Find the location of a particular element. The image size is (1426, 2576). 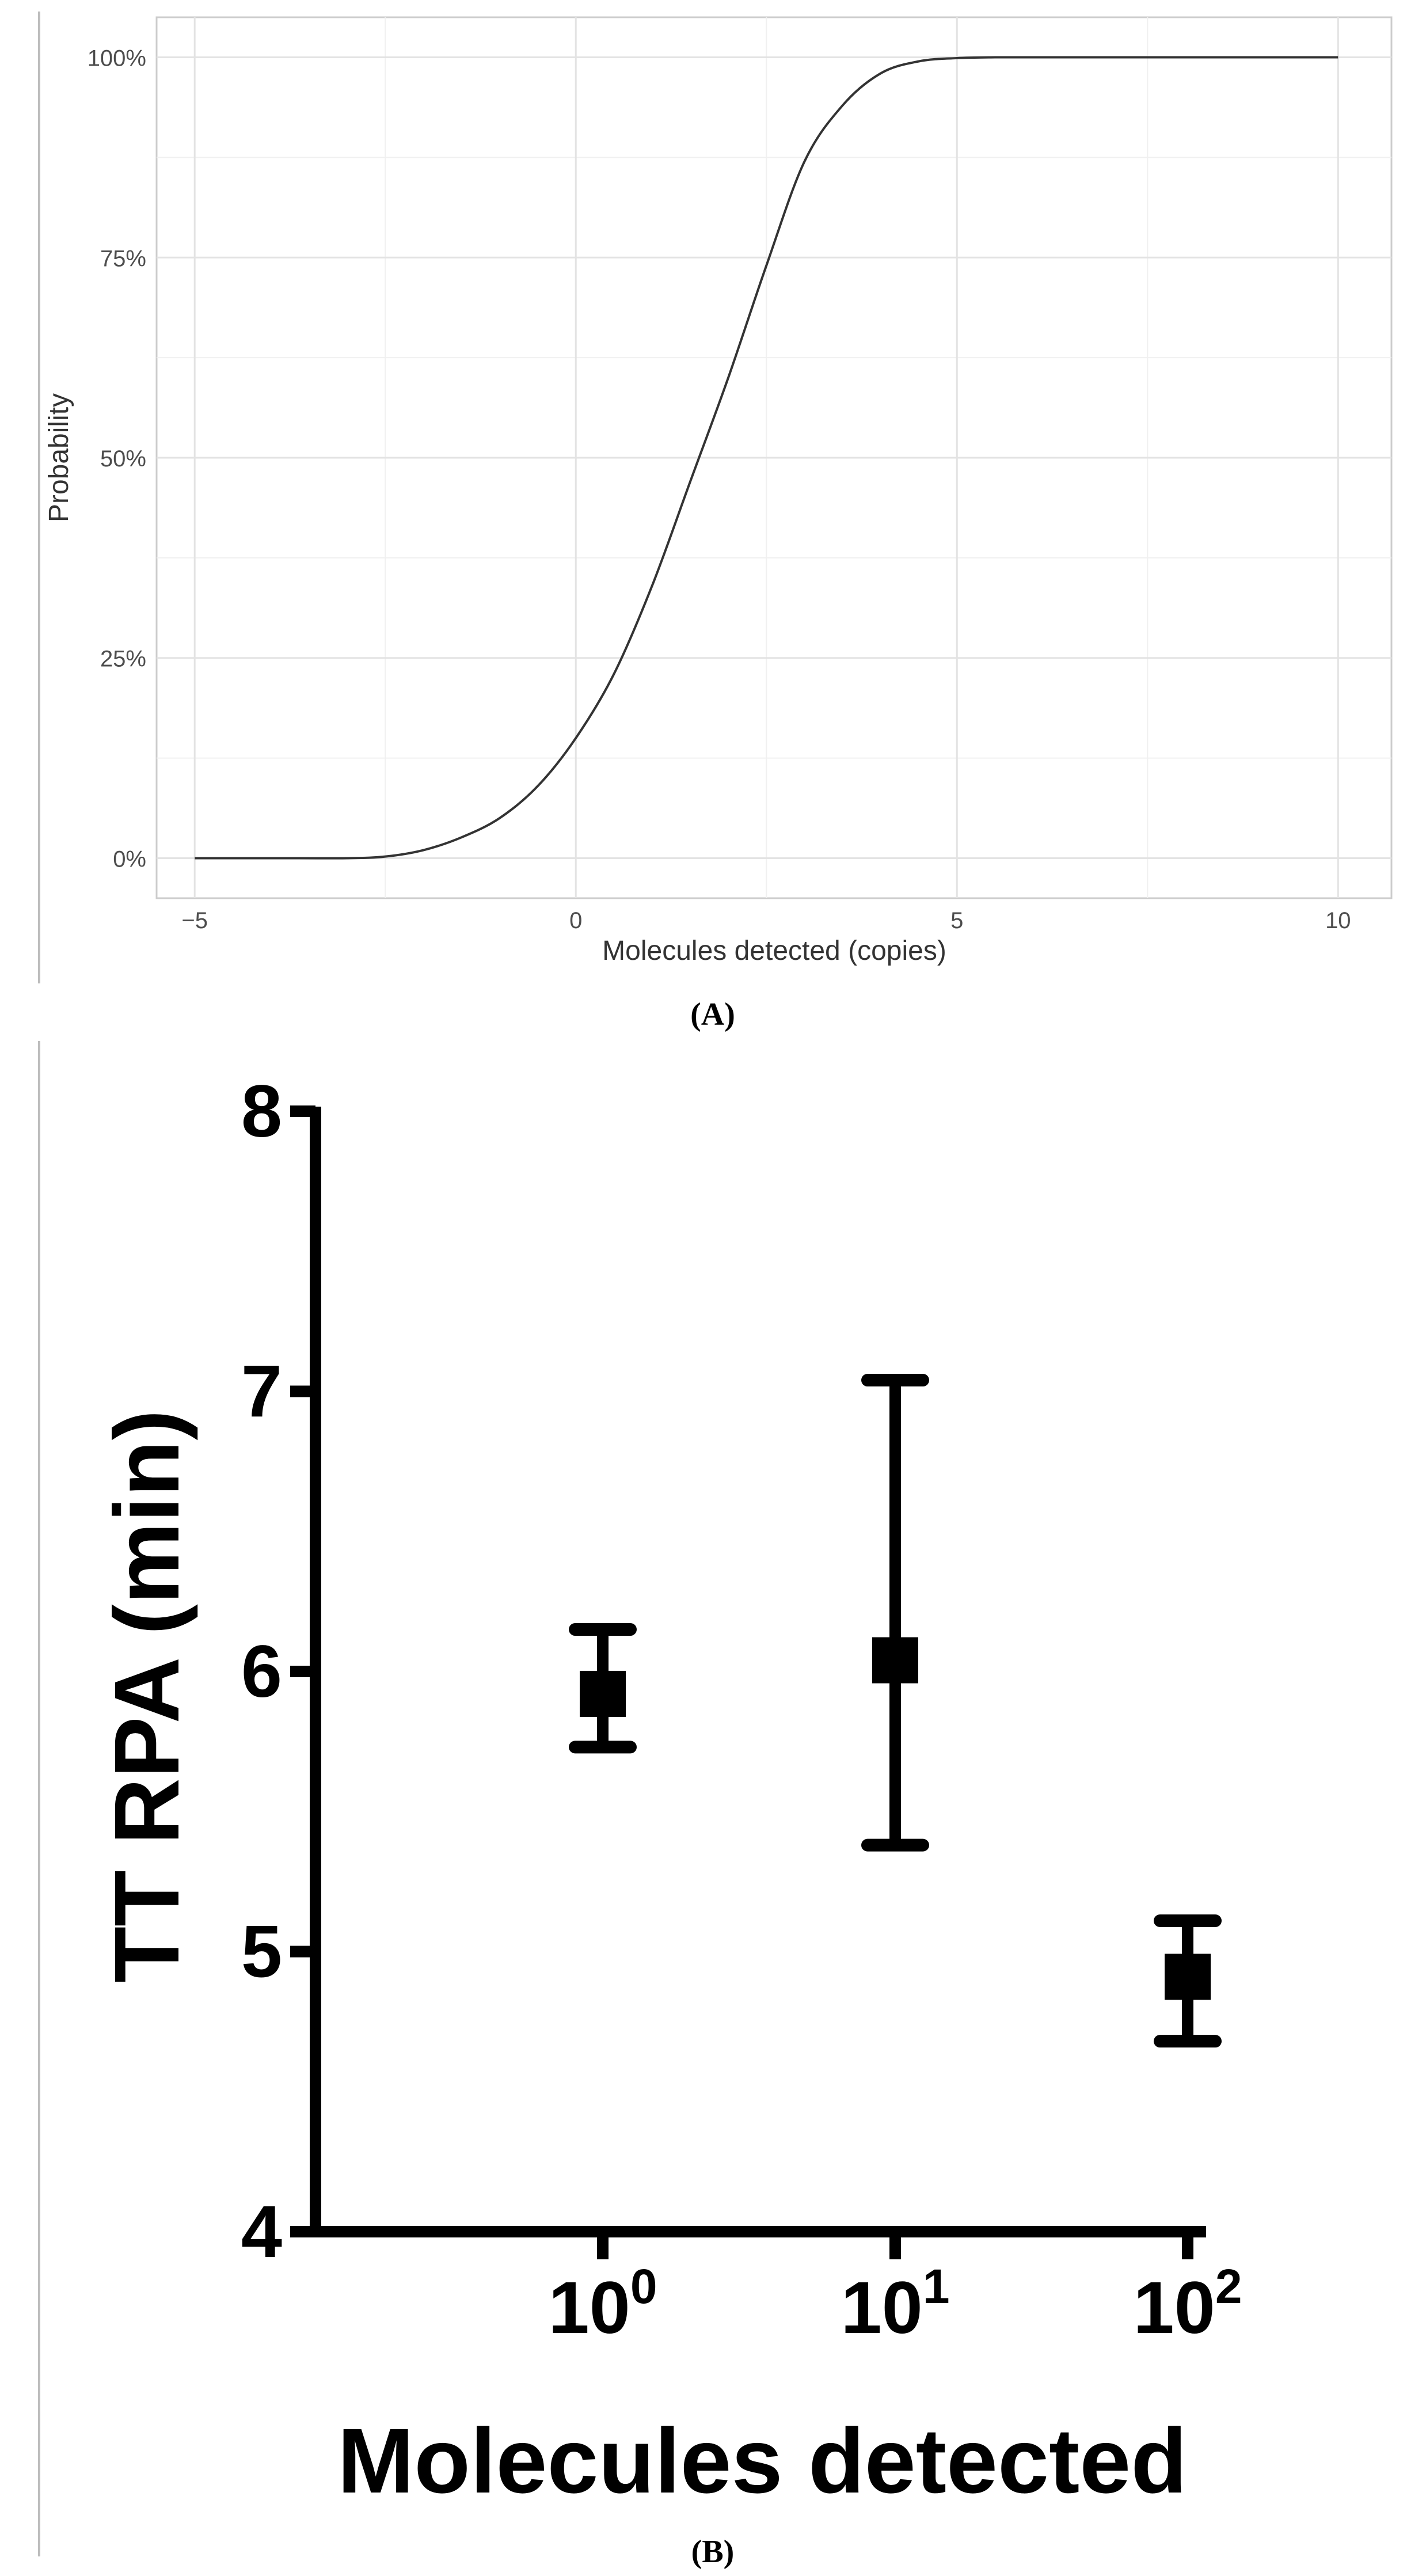

plot-b-x-ticks: 10⁰ 10¹ 10² is located at coordinates (895, 2291).